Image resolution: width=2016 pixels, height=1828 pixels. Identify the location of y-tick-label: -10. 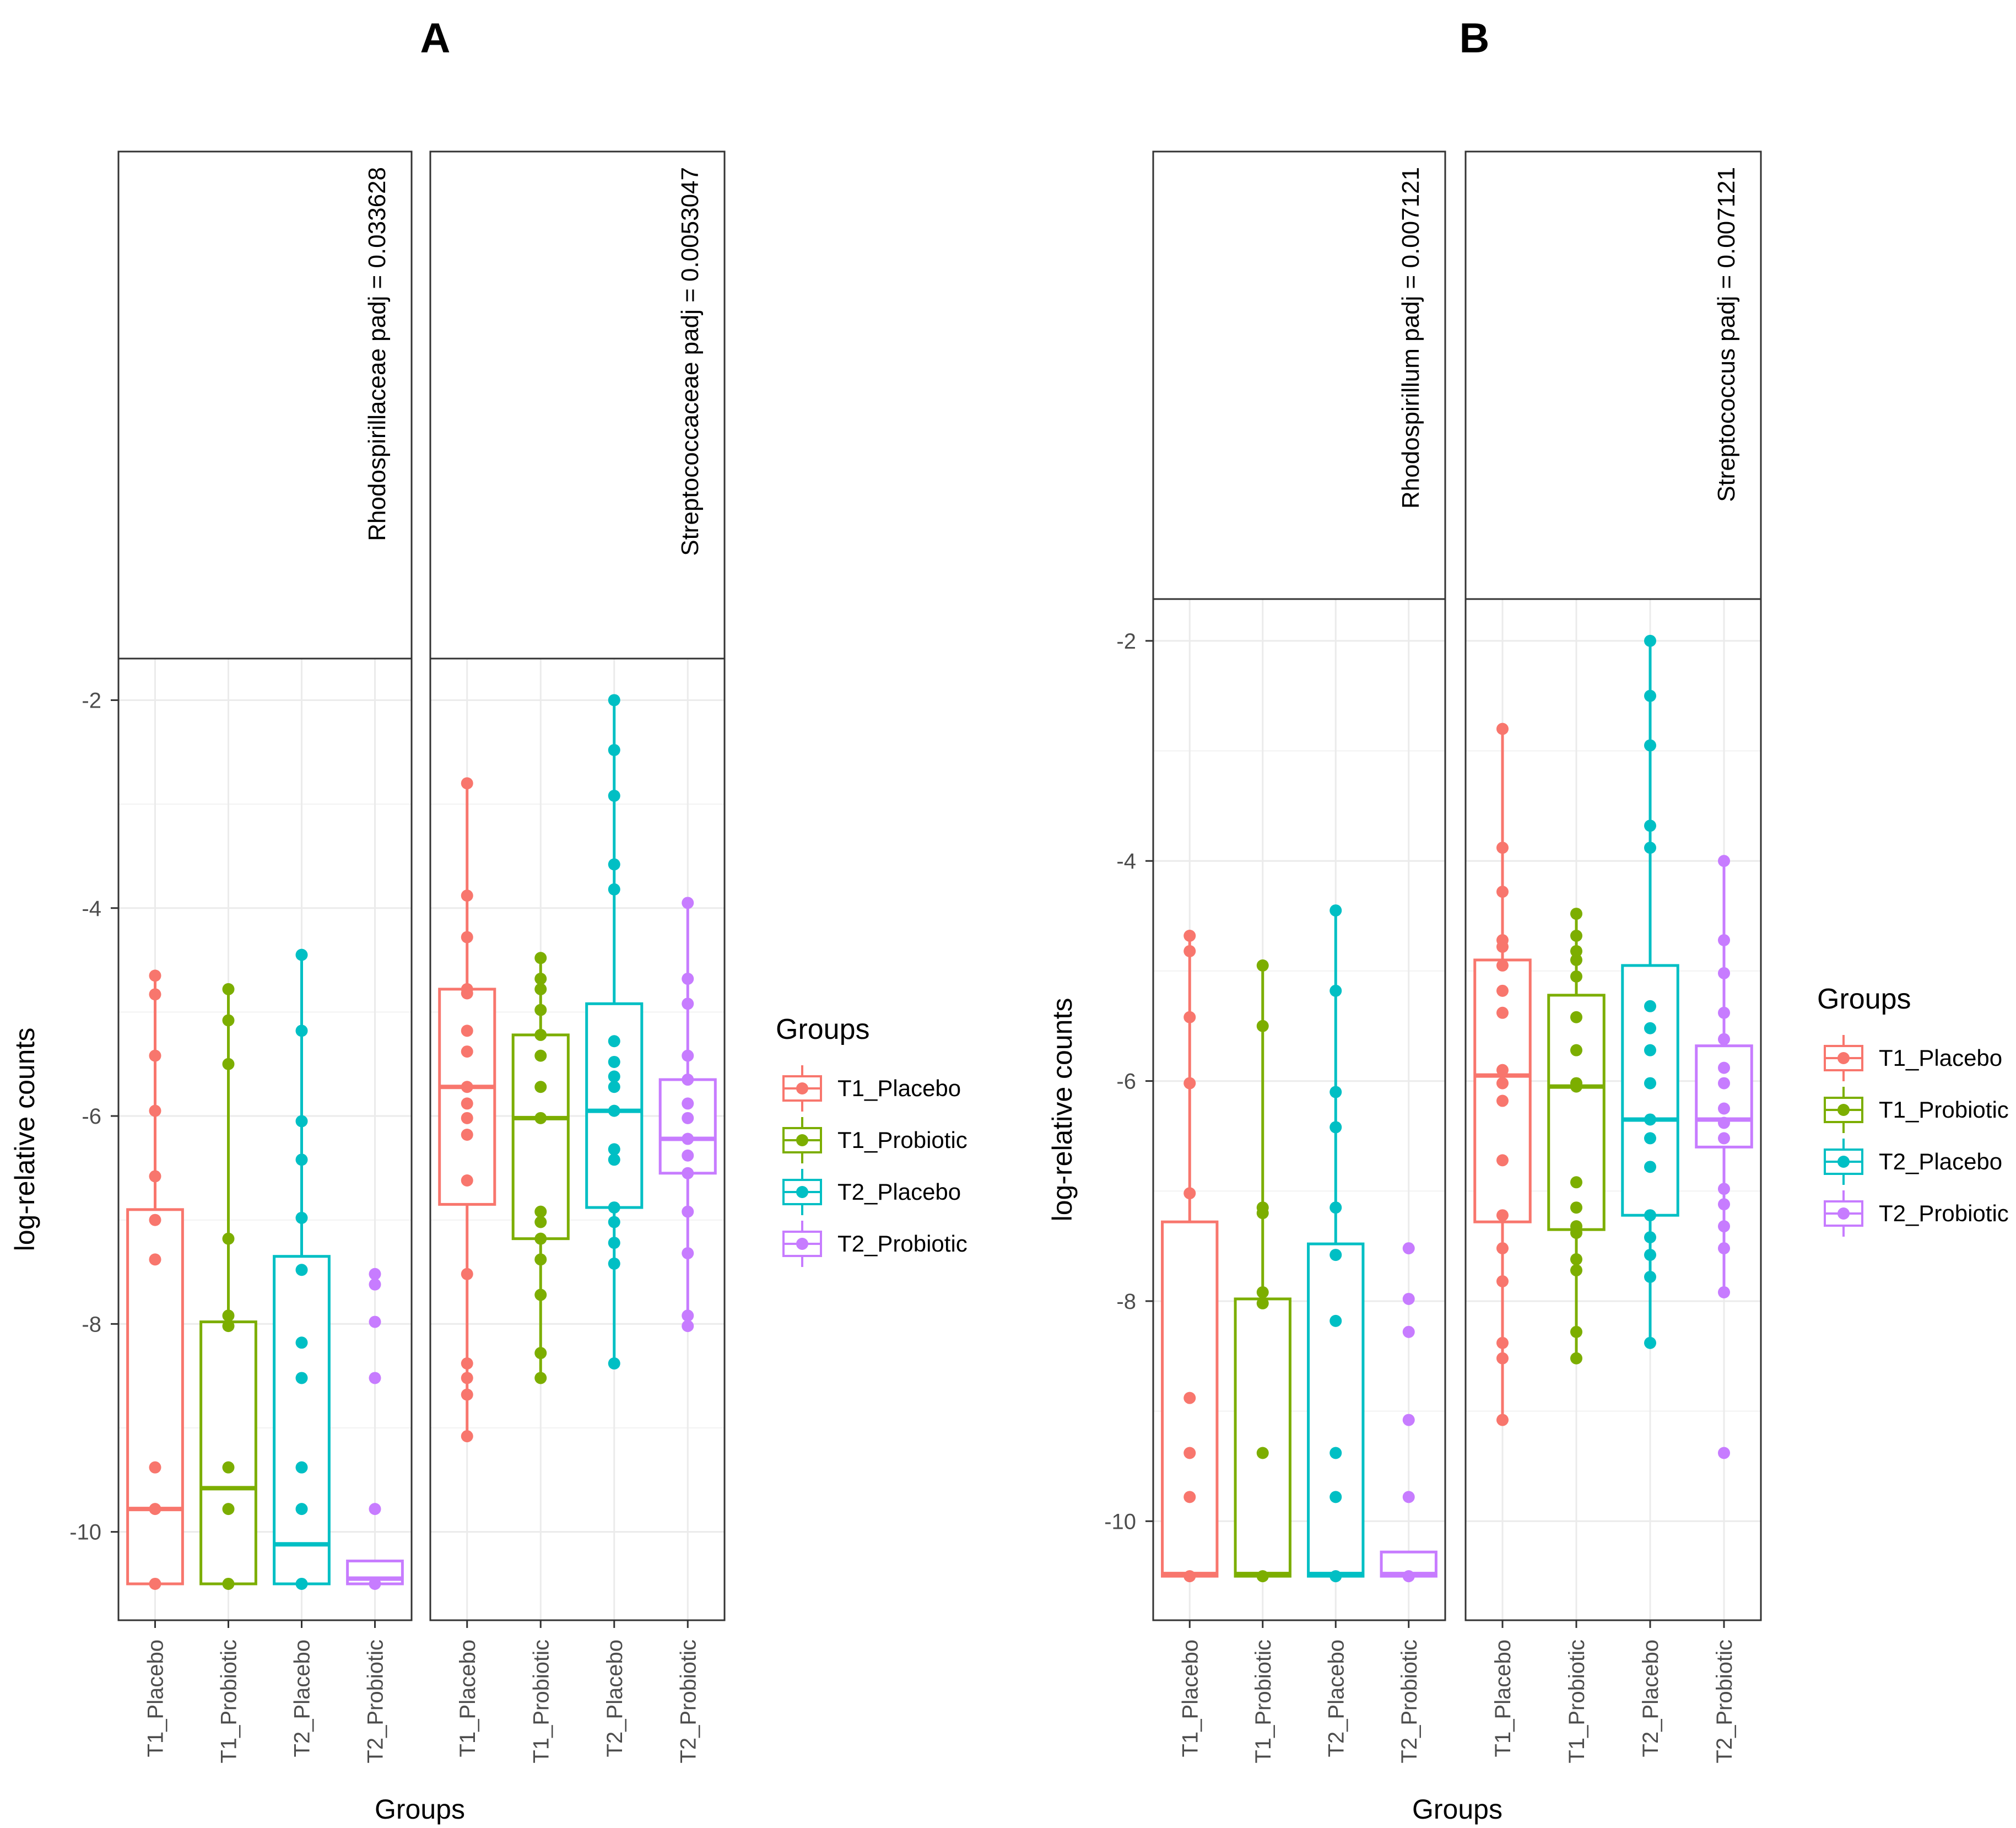
(1120, 1521).